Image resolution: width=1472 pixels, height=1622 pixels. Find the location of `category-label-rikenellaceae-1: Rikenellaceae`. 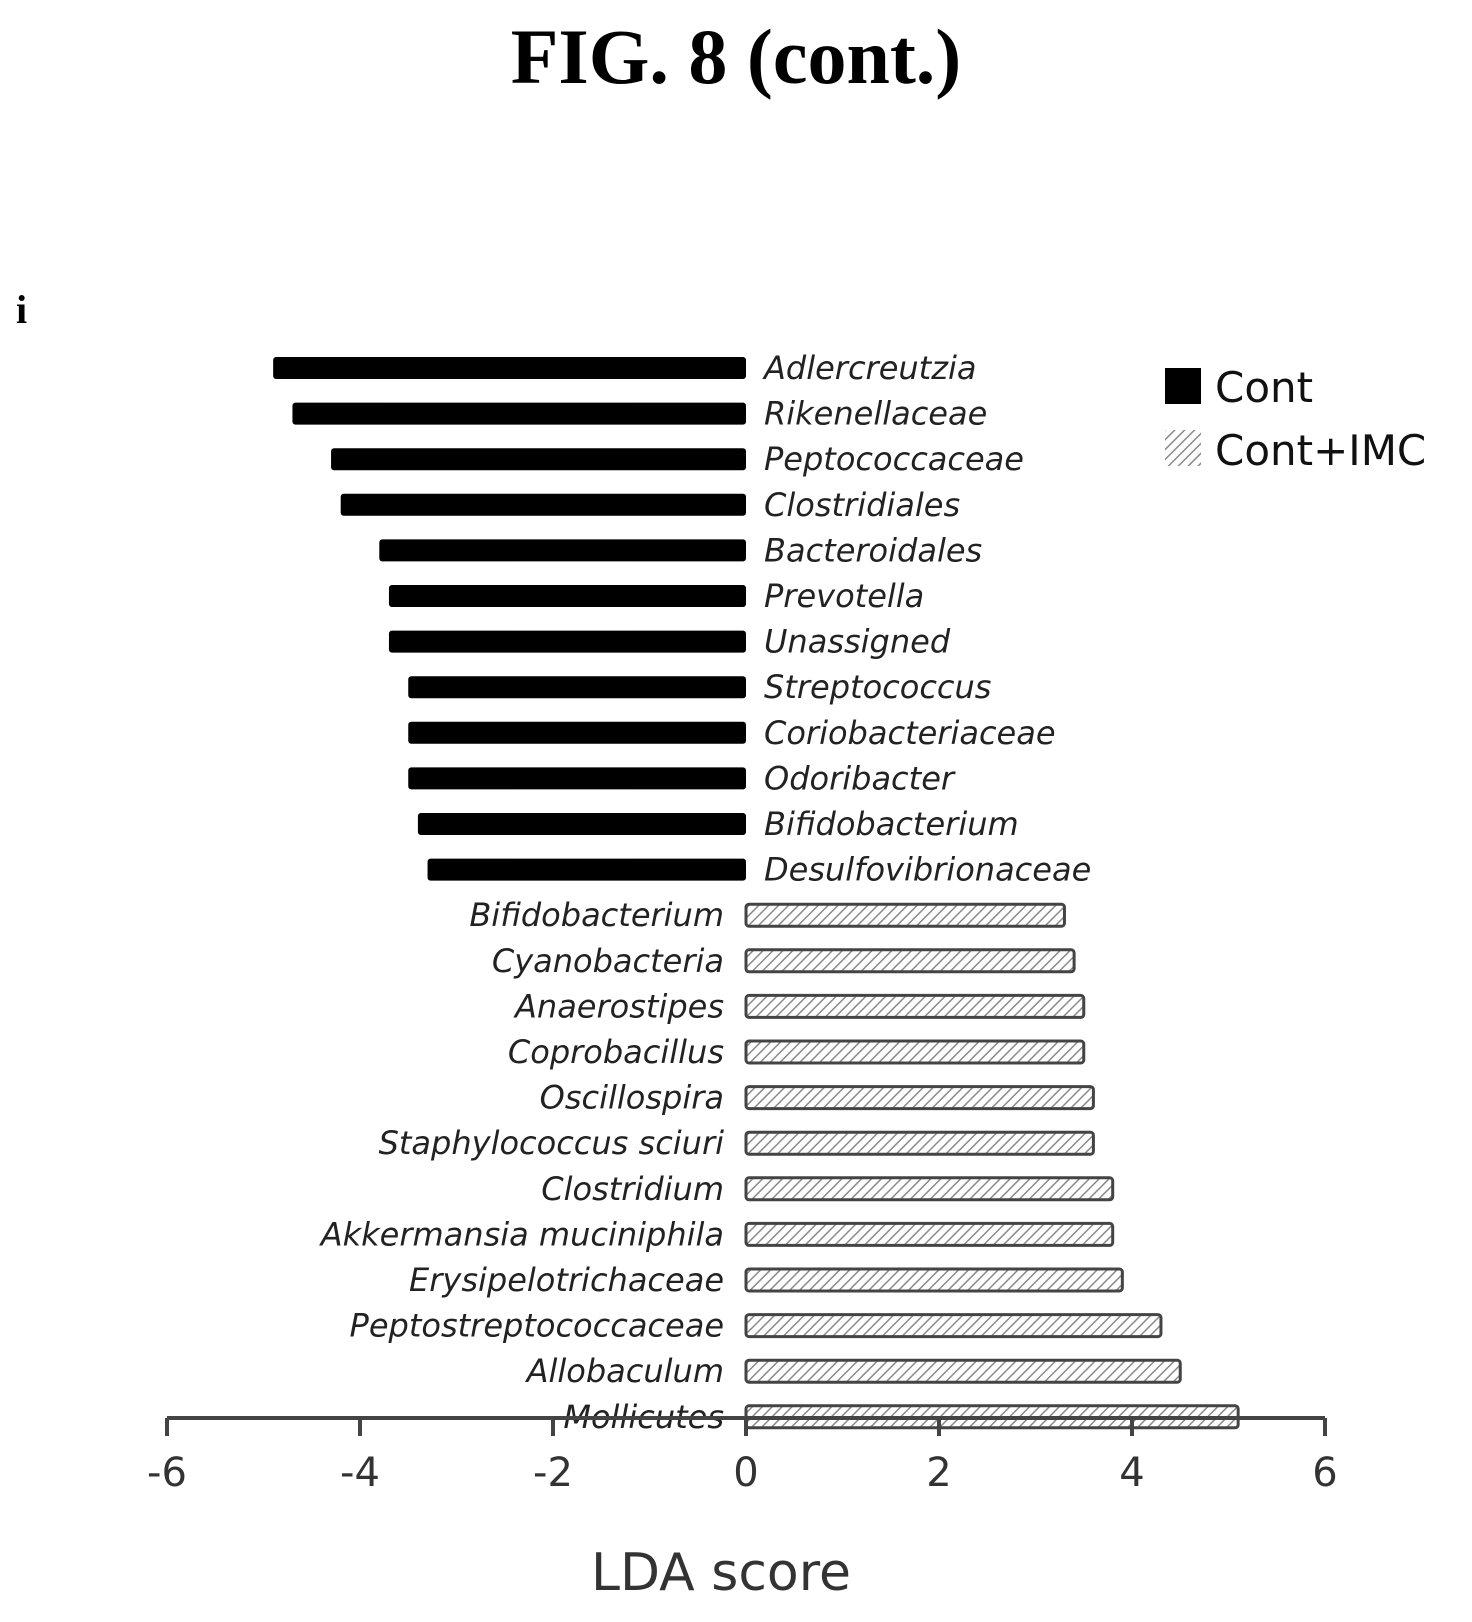

category-label-rikenellaceae-1: Rikenellaceae is located at coordinates (875, 414).